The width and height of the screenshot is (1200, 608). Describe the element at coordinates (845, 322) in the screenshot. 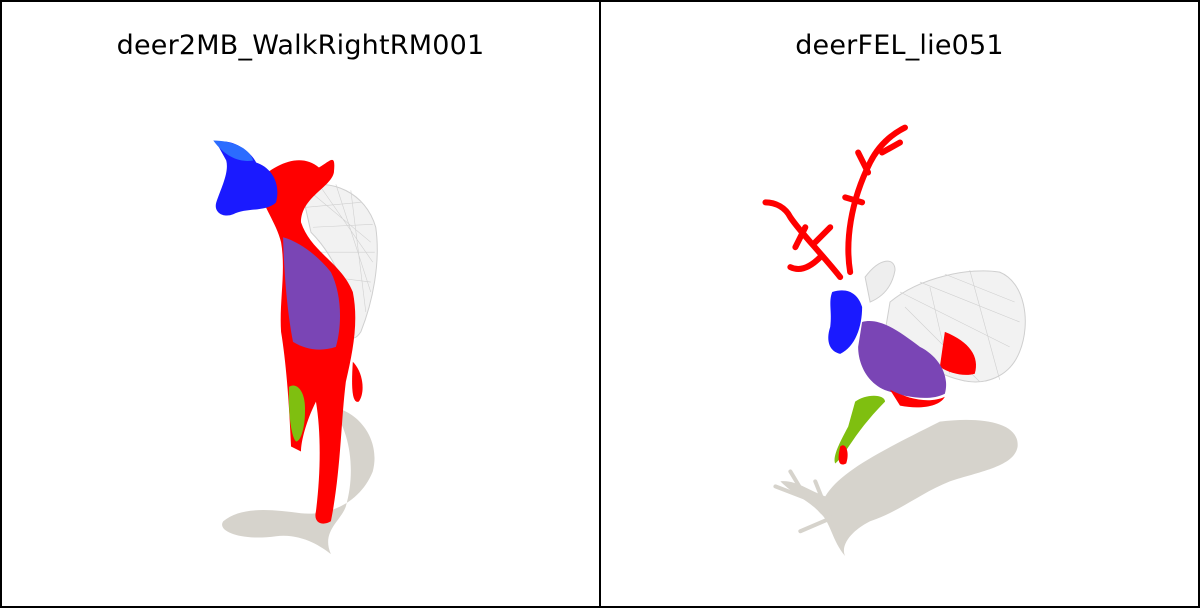

I see `deer-lie-blue-head` at that location.